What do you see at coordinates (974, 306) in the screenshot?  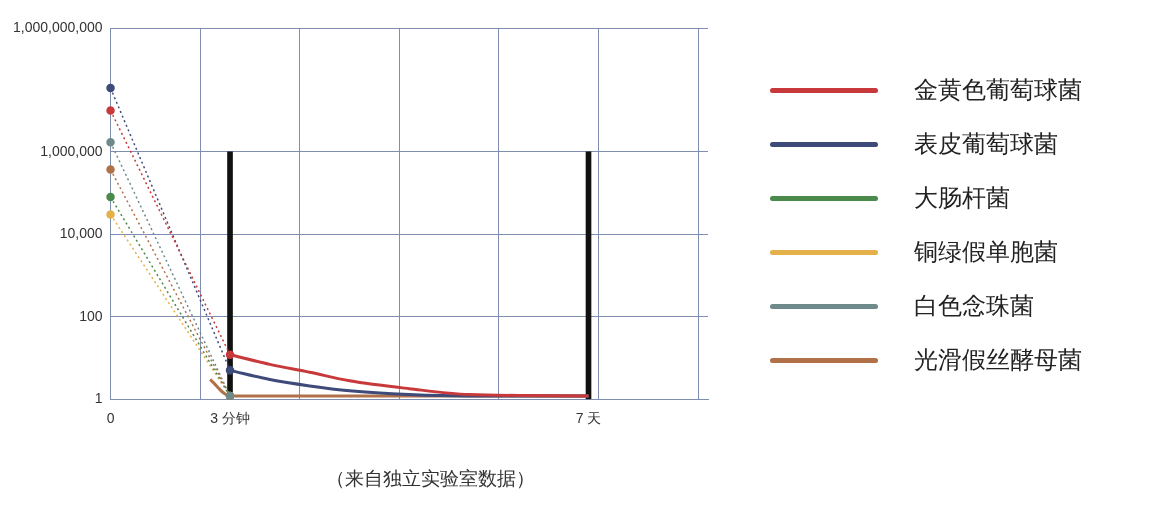 I see `legend-label: 白色念珠菌` at bounding box center [974, 306].